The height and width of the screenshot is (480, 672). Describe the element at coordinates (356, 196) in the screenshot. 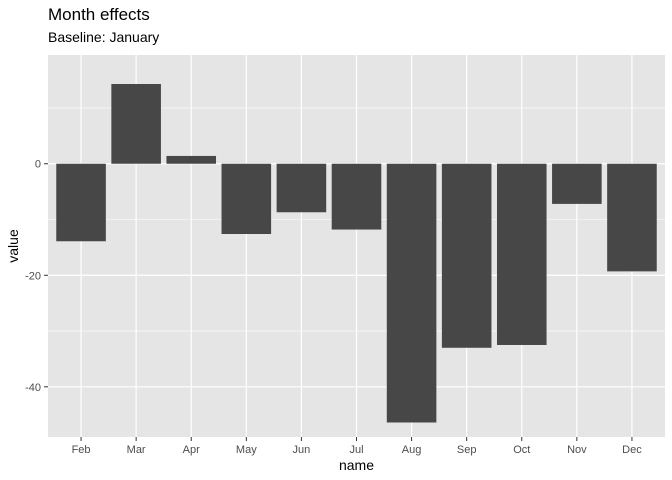

I see `bar-jul` at that location.